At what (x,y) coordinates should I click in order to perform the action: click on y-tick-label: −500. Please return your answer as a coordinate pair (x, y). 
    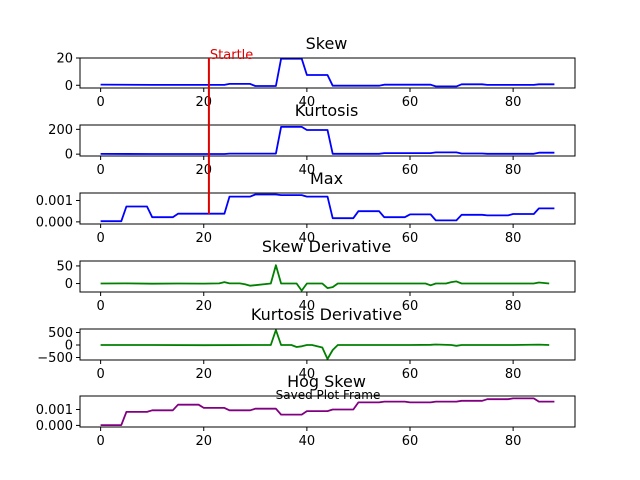
    Looking at the image, I should click on (55, 358).